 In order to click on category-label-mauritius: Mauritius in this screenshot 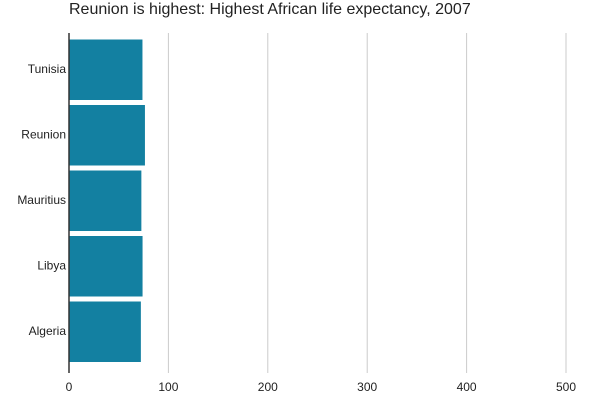, I will do `click(41, 200)`.